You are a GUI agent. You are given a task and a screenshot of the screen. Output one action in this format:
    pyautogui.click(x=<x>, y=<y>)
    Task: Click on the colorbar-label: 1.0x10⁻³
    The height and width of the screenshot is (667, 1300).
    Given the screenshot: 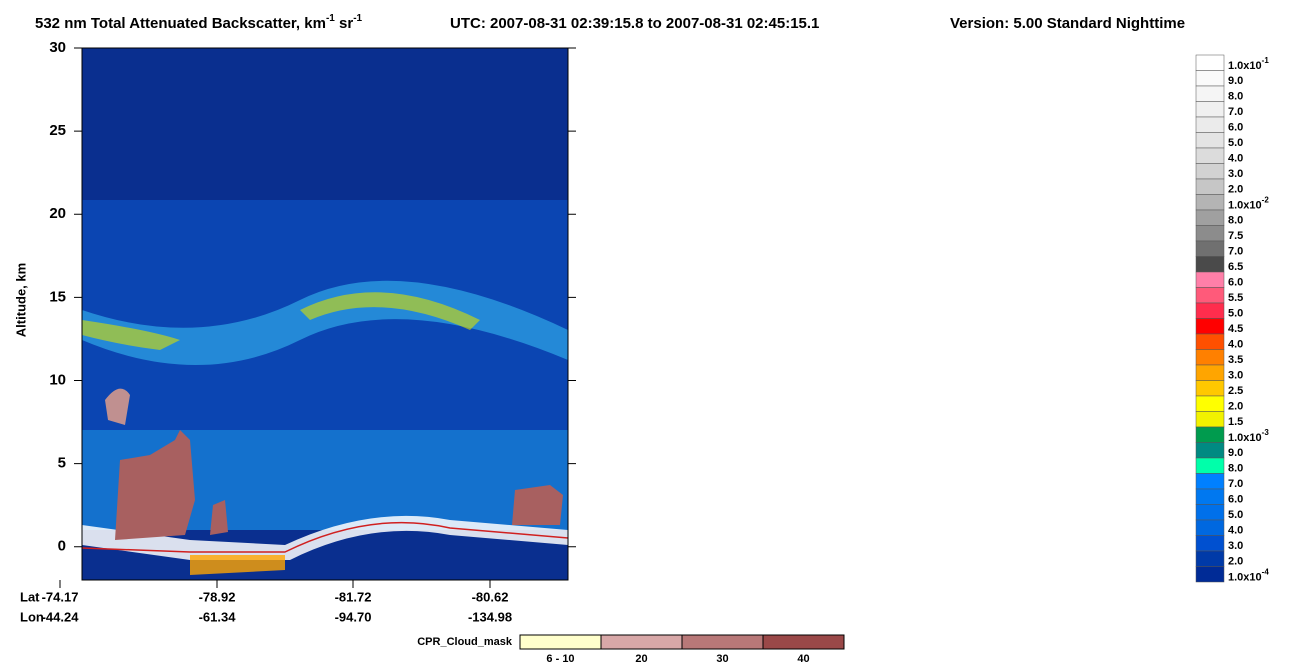 What is the action you would take?
    pyautogui.click(x=1248, y=436)
    